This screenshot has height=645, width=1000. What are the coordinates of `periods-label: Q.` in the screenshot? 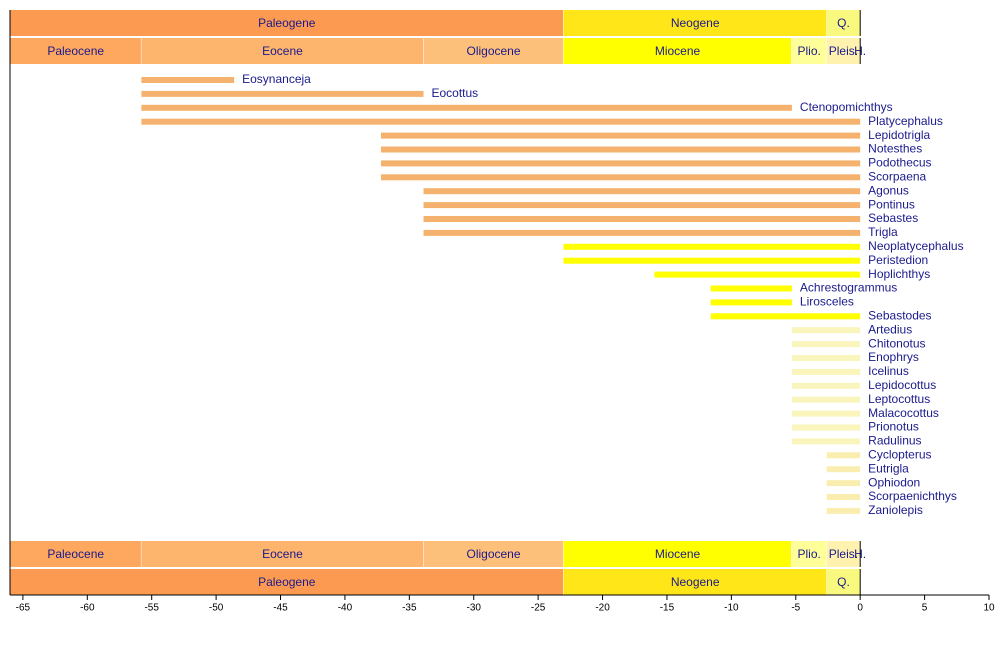 It's located at (843, 582).